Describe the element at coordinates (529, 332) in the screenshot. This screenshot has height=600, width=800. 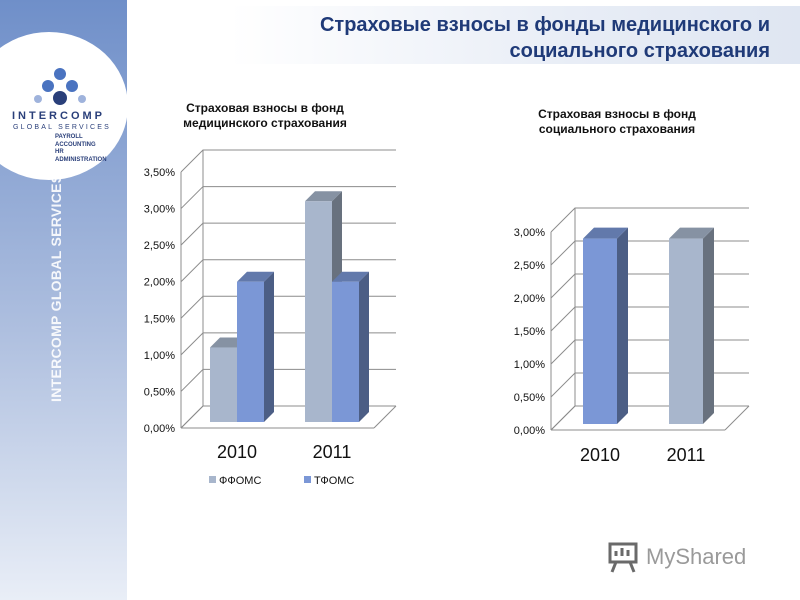
I see `chart2-ytick-label: 1,50%` at that location.